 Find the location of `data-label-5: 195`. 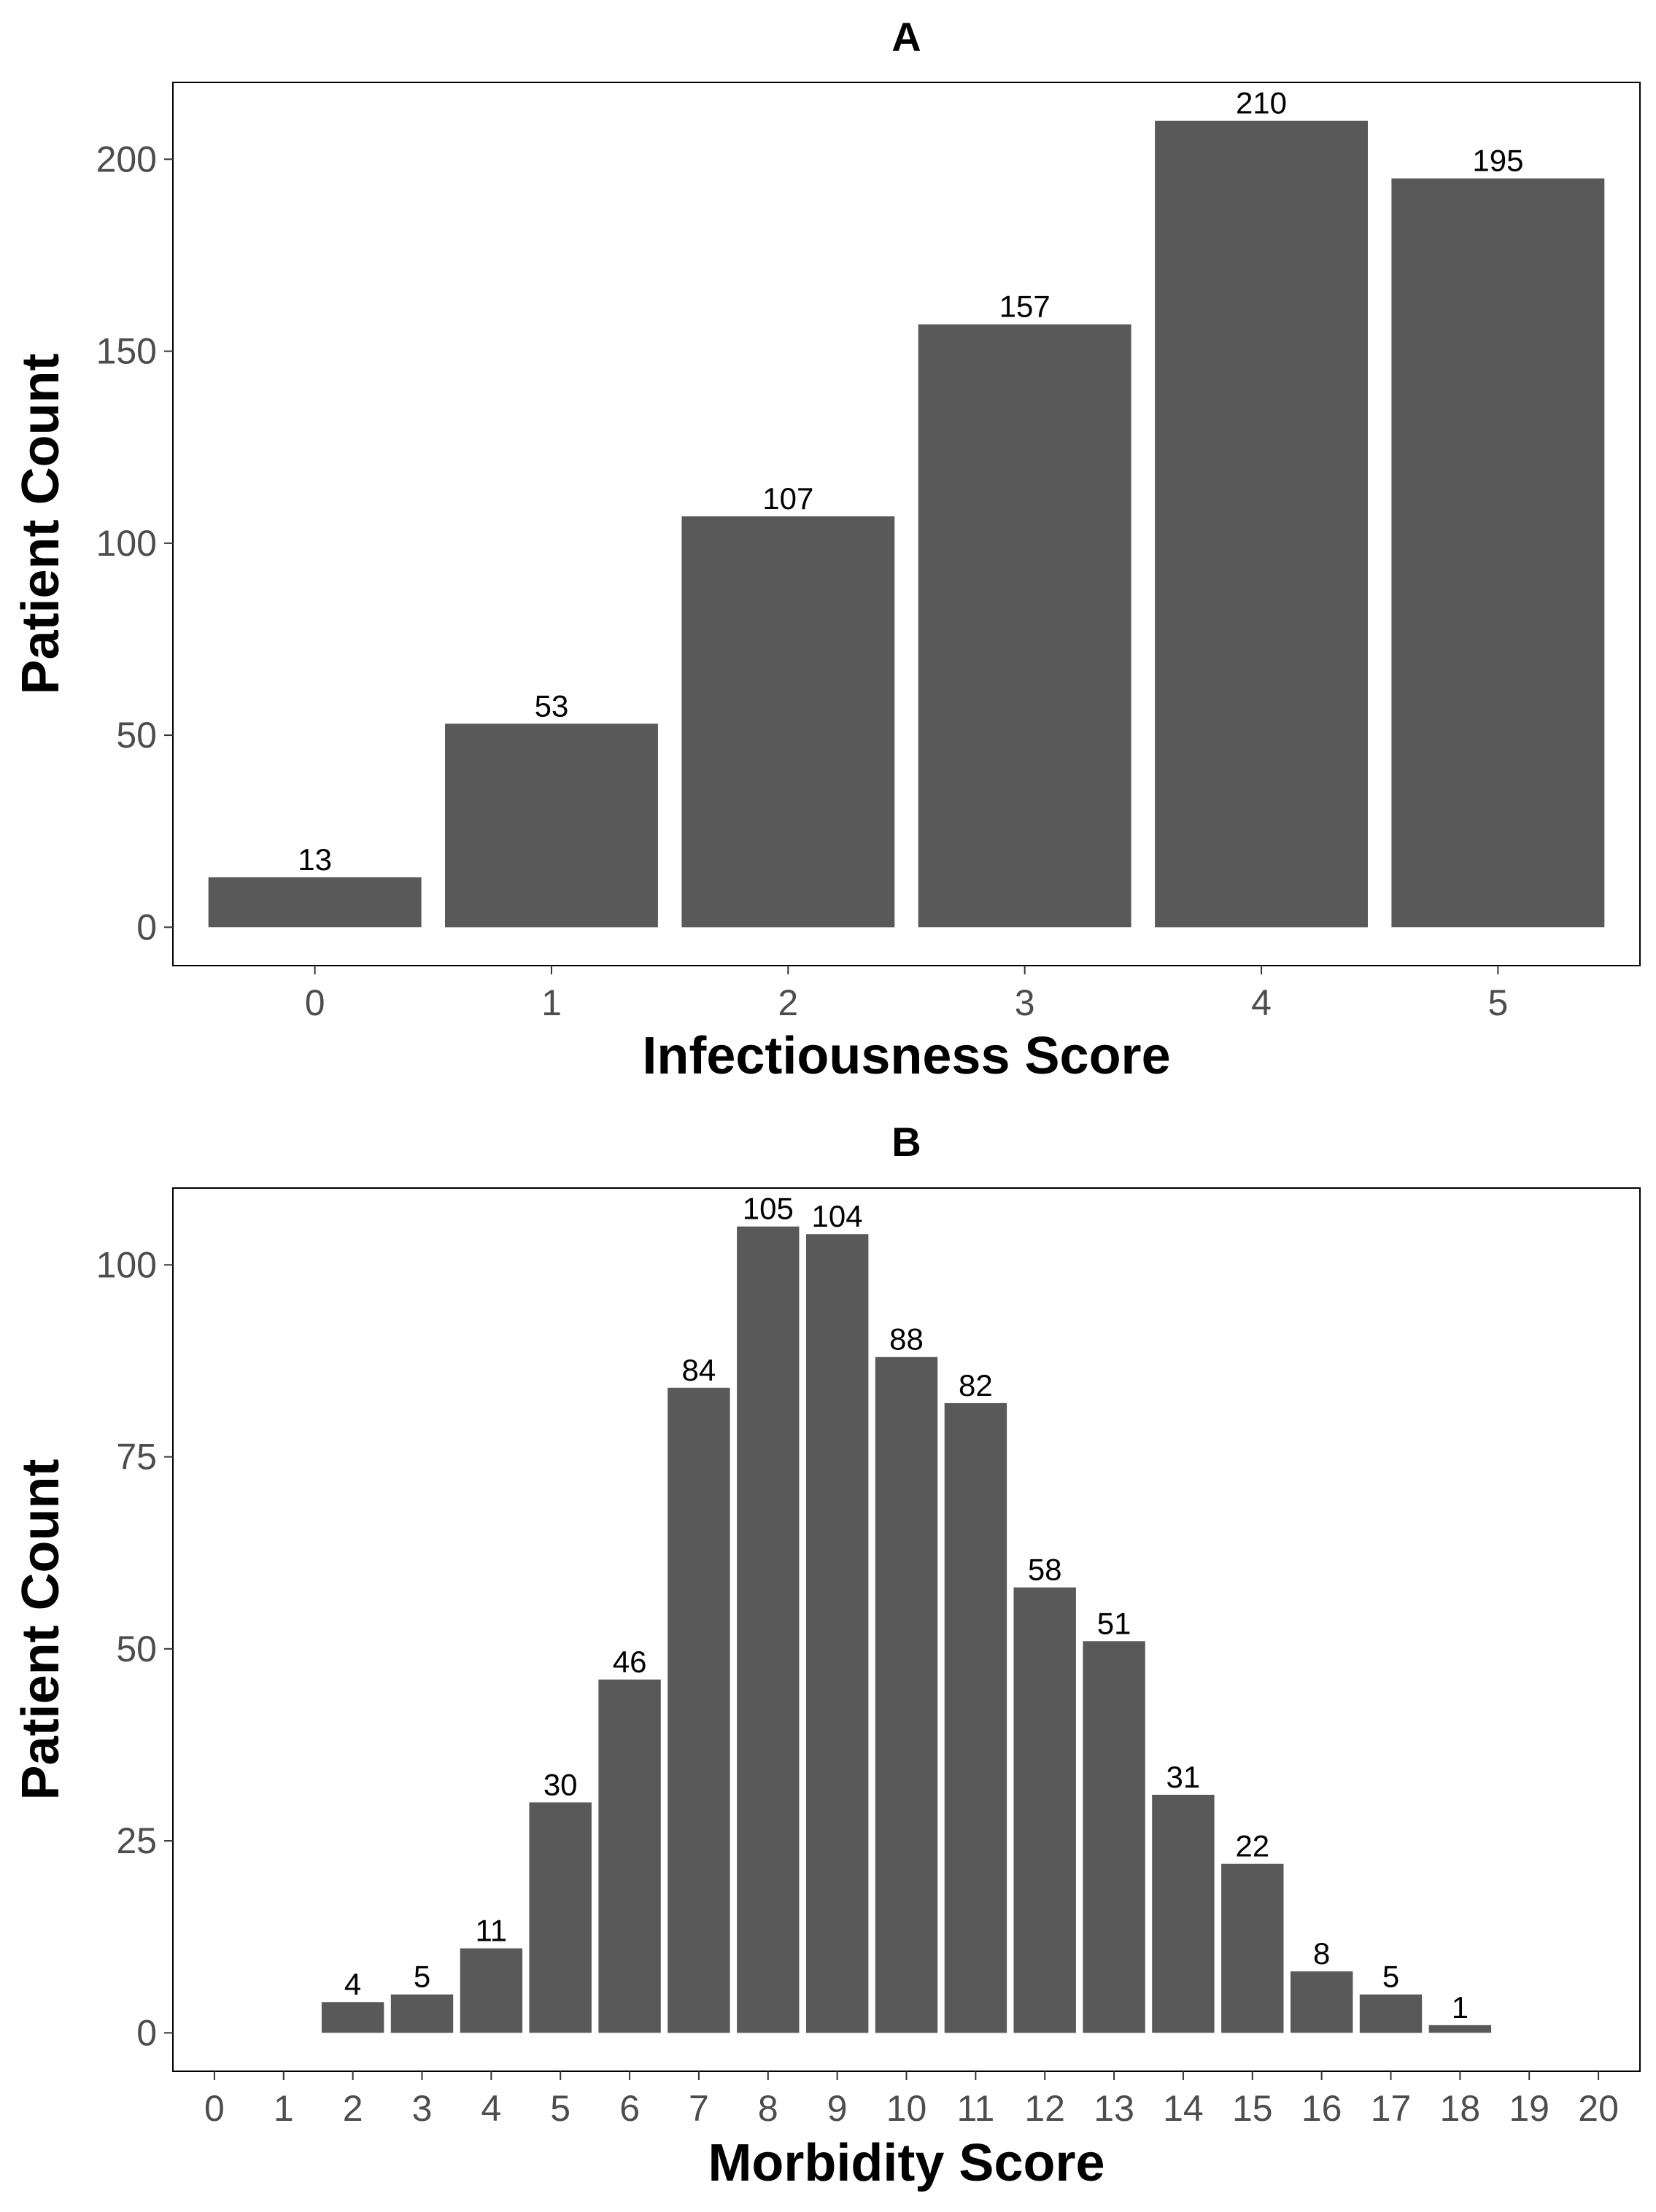

data-label-5: 195 is located at coordinates (1498, 161).